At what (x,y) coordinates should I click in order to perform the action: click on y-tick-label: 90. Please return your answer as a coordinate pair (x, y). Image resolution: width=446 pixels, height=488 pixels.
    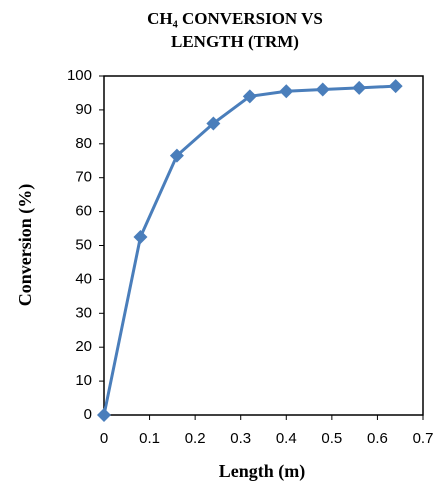
    Looking at the image, I should click on (83, 109).